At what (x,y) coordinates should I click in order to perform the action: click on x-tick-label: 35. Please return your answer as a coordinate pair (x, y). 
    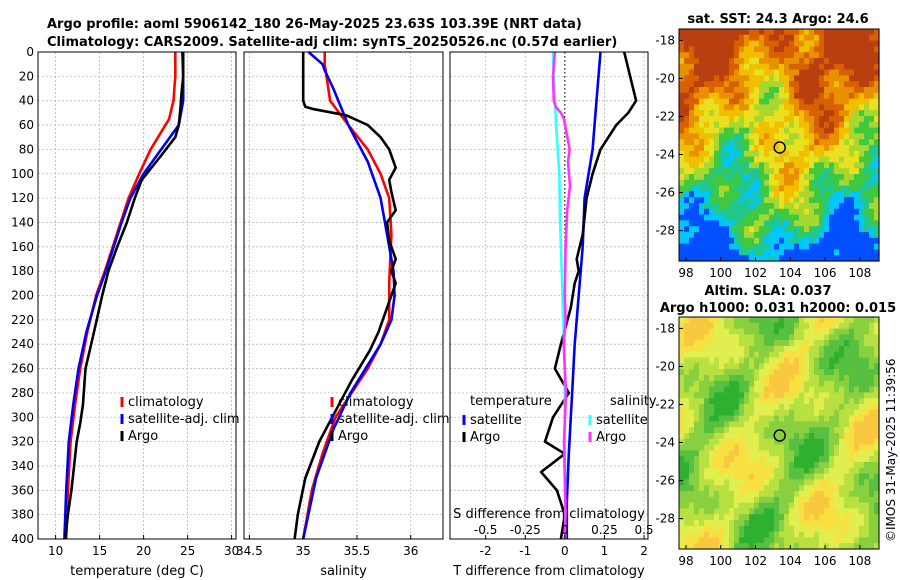
    Looking at the image, I should click on (303, 551).